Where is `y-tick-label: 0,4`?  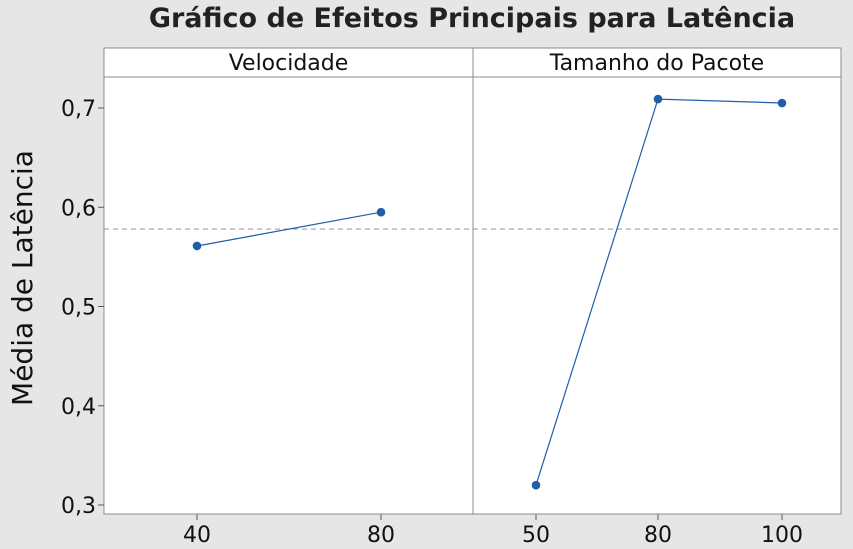
y-tick-label: 0,4 is located at coordinates (78, 407).